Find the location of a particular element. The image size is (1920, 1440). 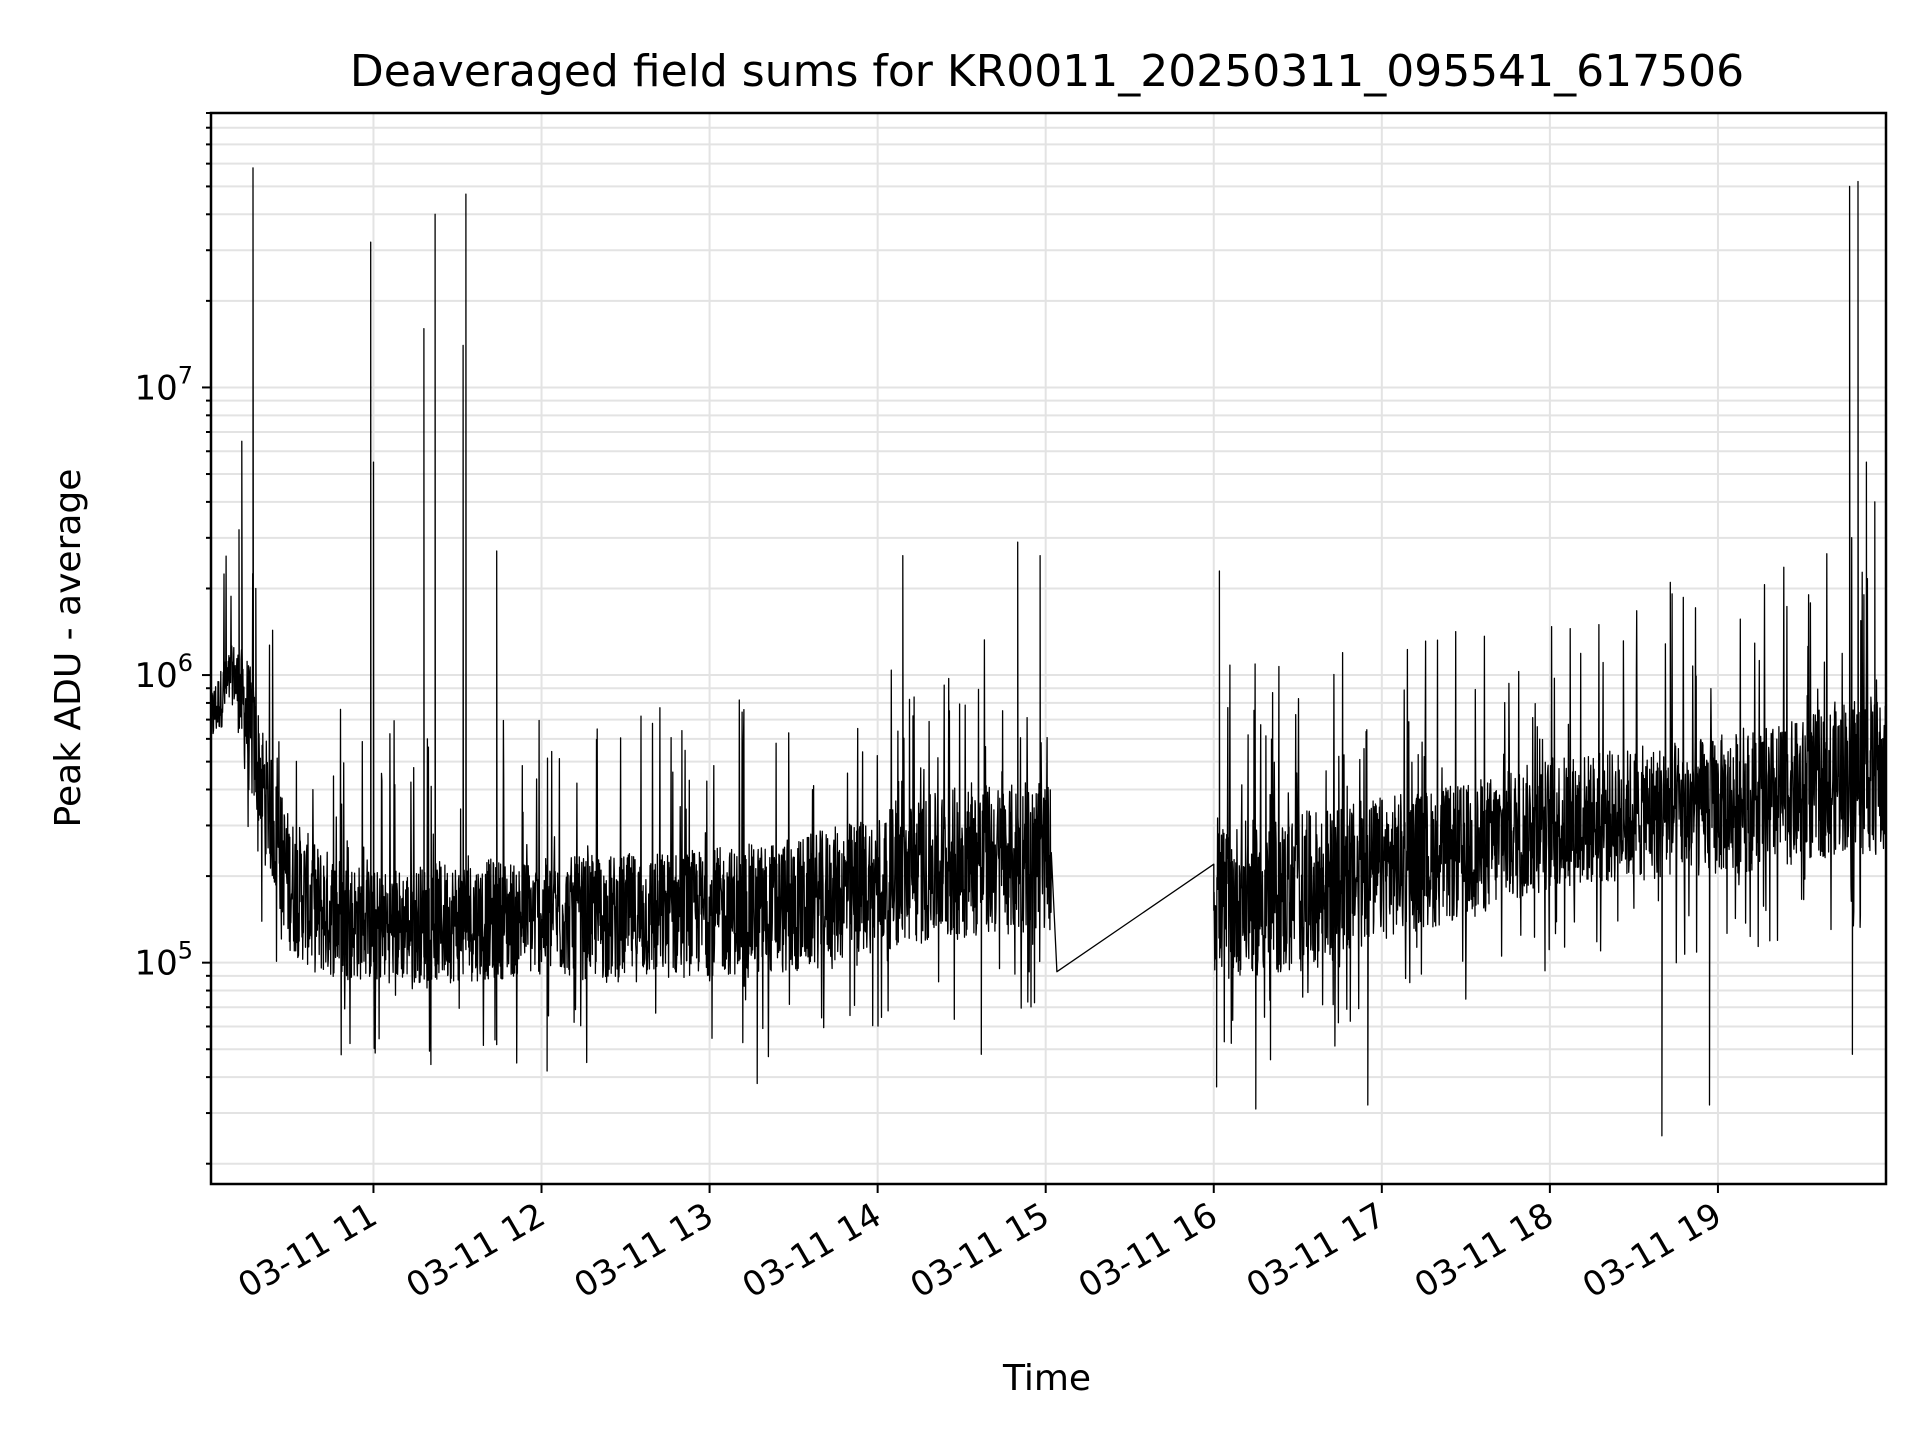

x-tick-label: 03-11 18 is located at coordinates (1484, 1250).